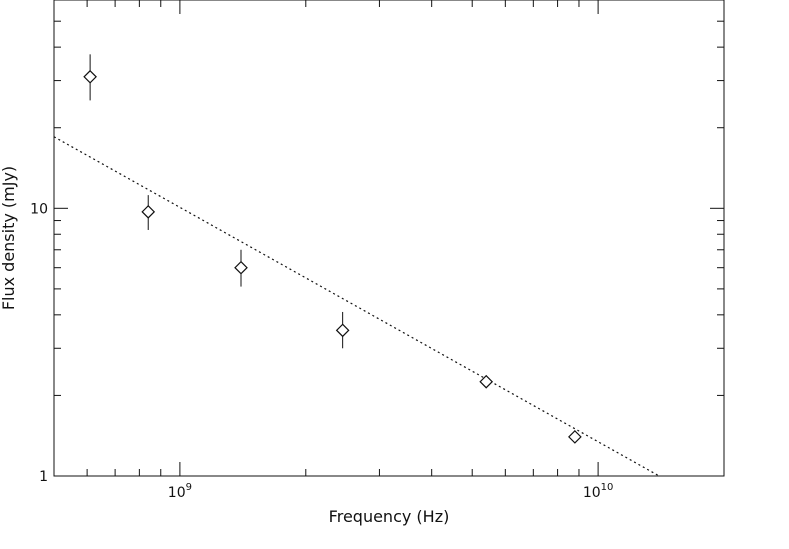  Describe the element at coordinates (43, 477) in the screenshot. I see `y-tick-label: 1` at that location.